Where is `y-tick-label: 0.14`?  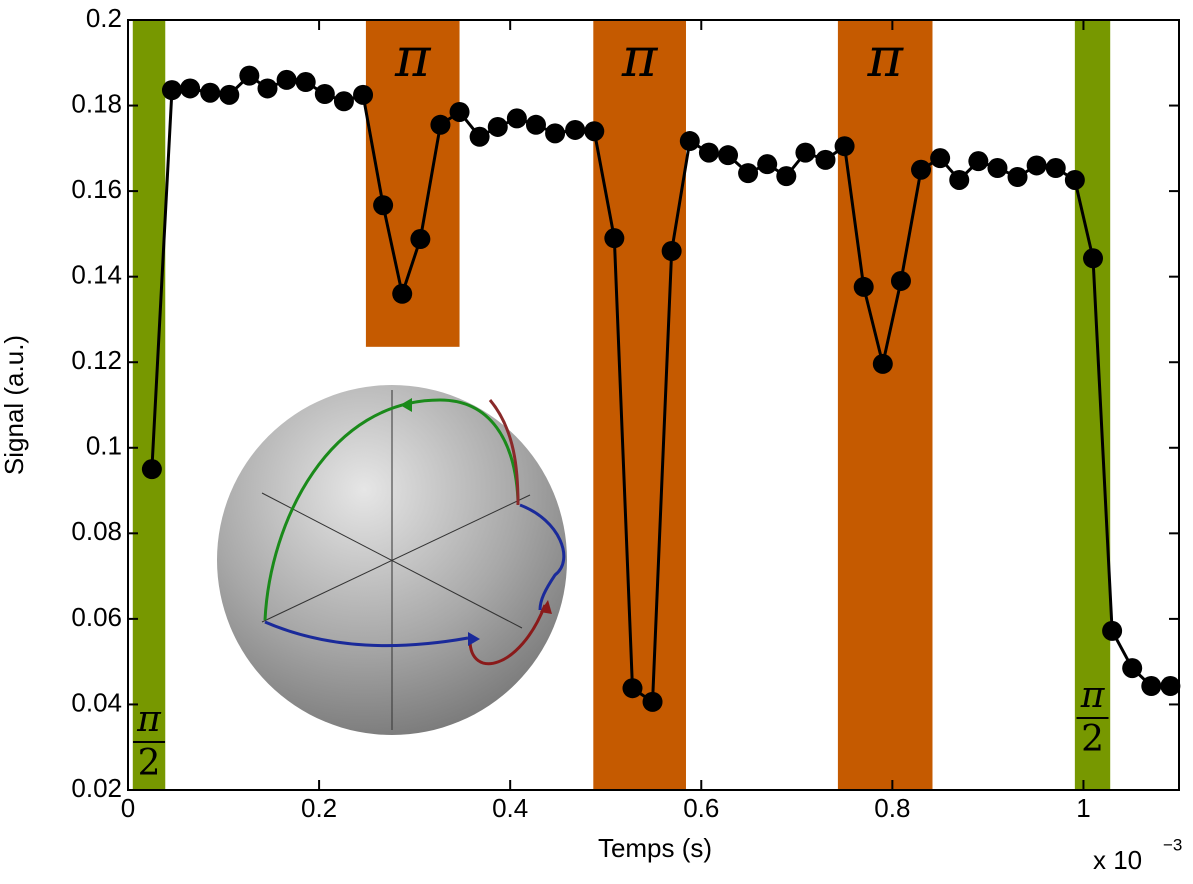
y-tick-label: 0.14 is located at coordinates (96, 275).